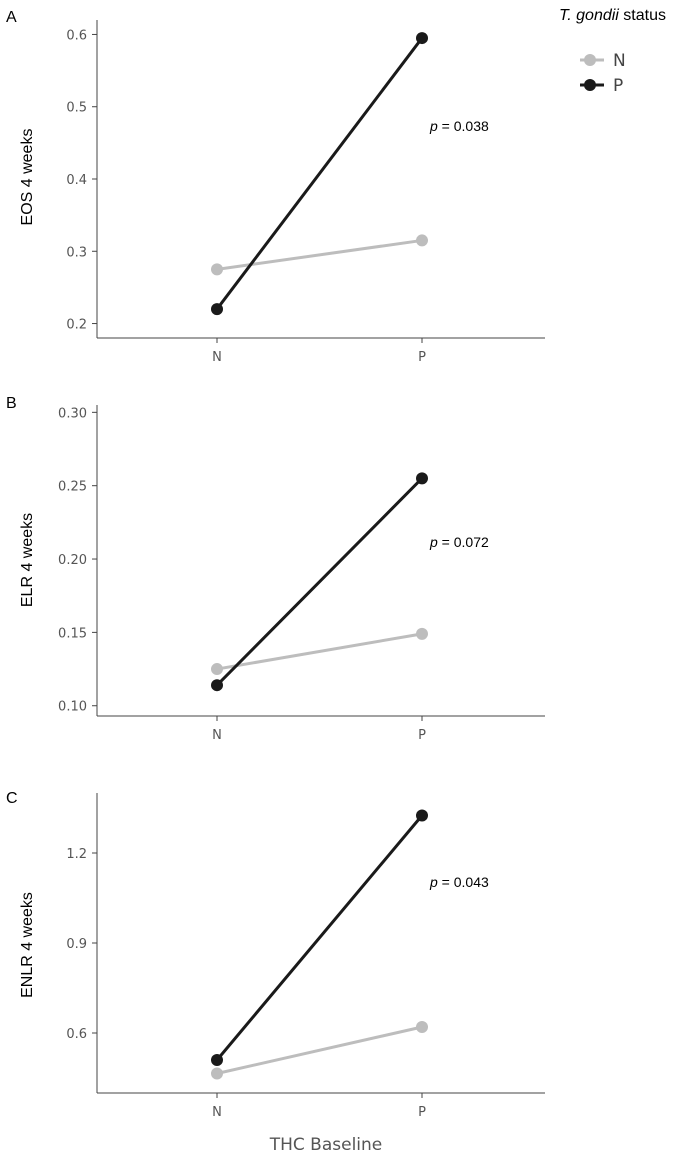  Describe the element at coordinates (642, 15) in the screenshot. I see `legend-title-rest: status` at that location.